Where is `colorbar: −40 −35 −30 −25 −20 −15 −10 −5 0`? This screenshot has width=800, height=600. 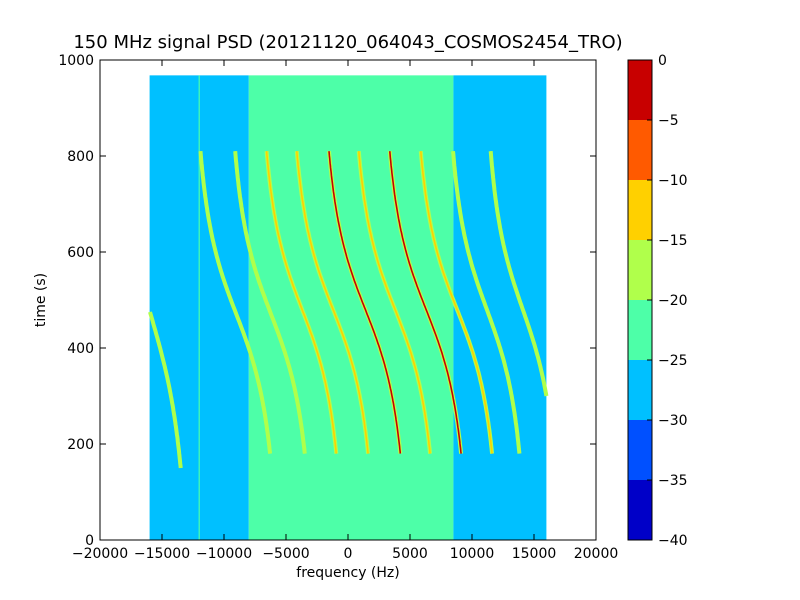 colorbar: −40 −35 −30 −25 −20 −15 −10 −5 0 is located at coordinates (657, 301).